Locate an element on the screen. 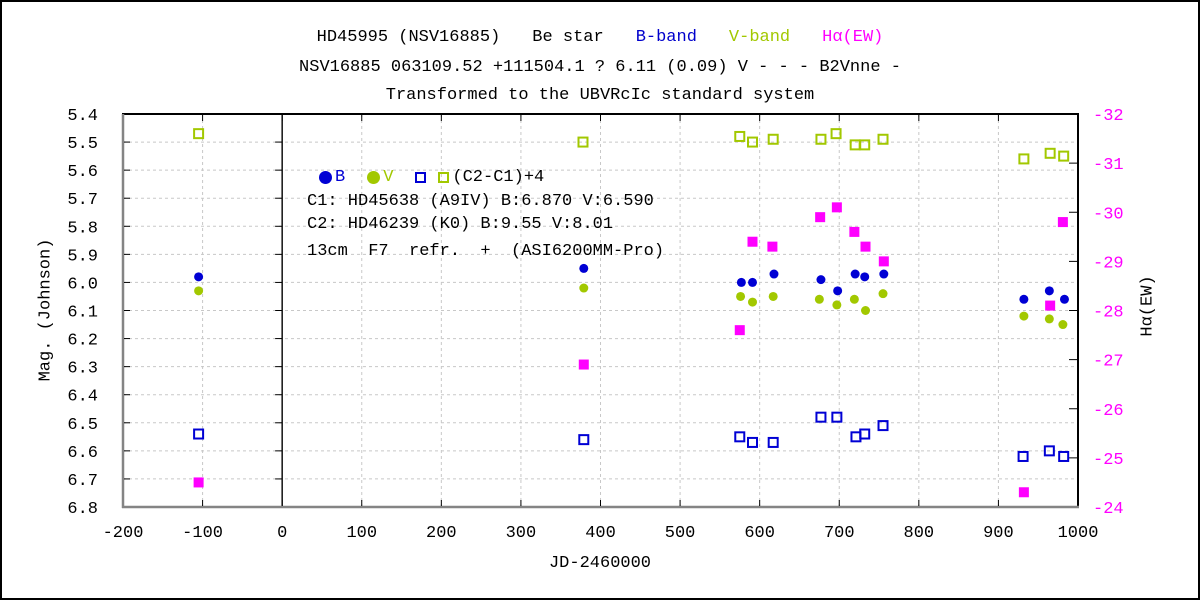 The height and width of the screenshot is (602, 1200). x-tick-label: 700 is located at coordinates (839, 533).